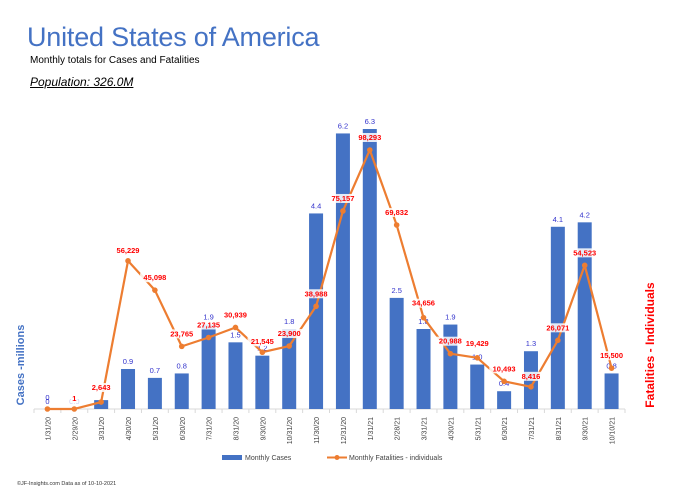 The image size is (684, 496). What do you see at coordinates (82, 82) in the screenshot?
I see `population-label: Population: 326.0M` at bounding box center [82, 82].